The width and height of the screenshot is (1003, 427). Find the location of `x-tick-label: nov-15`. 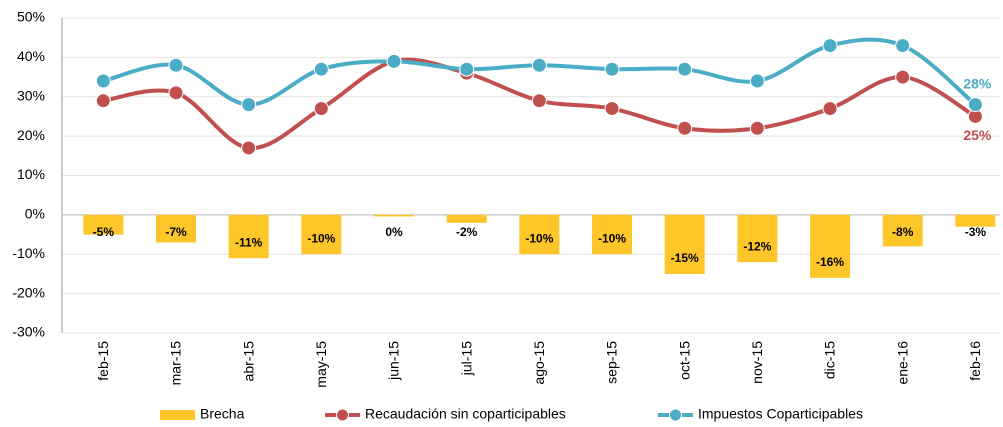

x-tick-label: nov-15 is located at coordinates (757, 362).